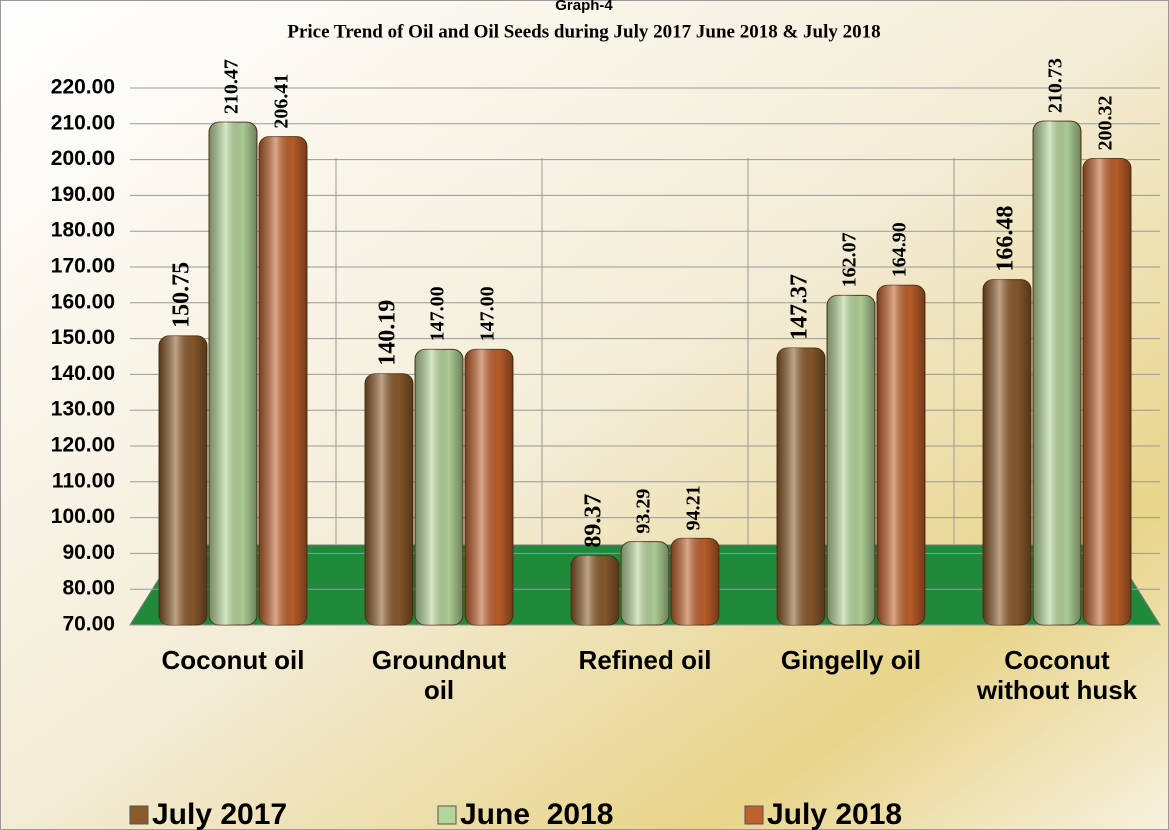 The image size is (1169, 830). Describe the element at coordinates (88, 552) in the screenshot. I see `y-tick-label: 90.00` at that location.